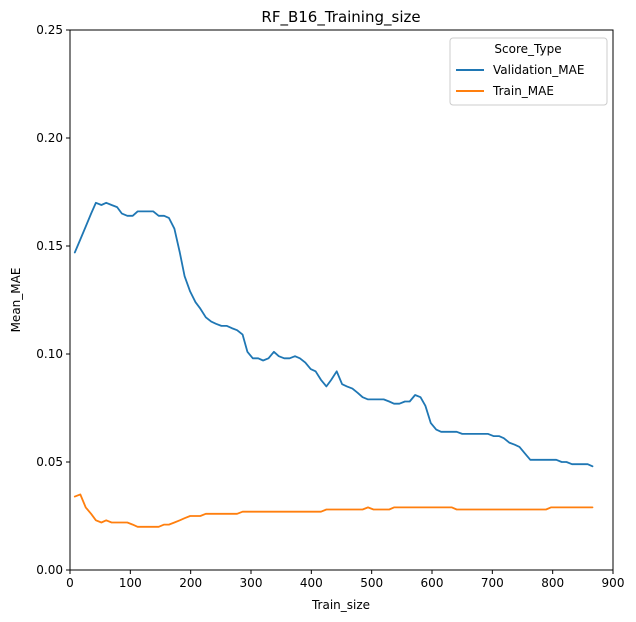 The height and width of the screenshot is (622, 636). Describe the element at coordinates (49, 246) in the screenshot. I see `y-tick-label: 0.15` at that location.